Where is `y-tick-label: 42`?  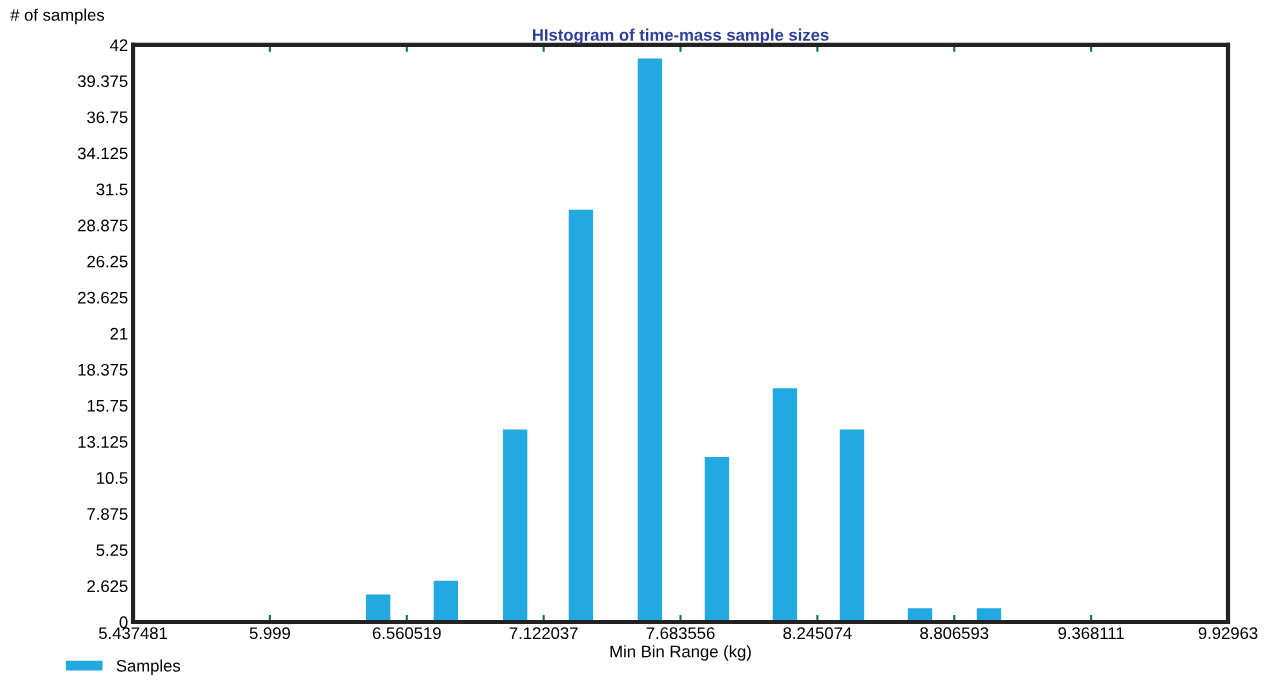 y-tick-label: 42 is located at coordinates (119, 45).